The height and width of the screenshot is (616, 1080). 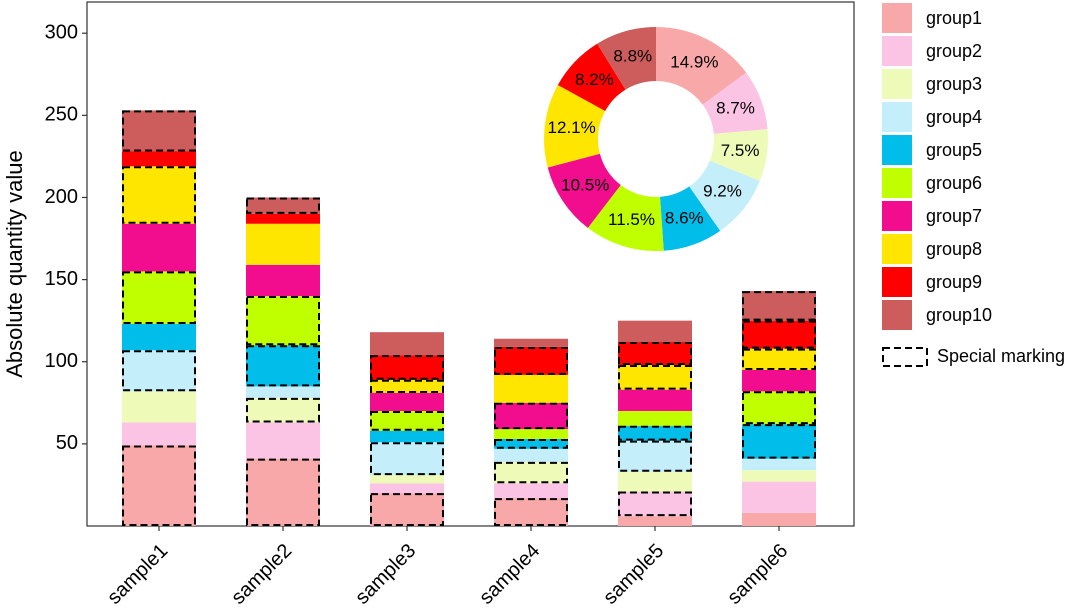 I want to click on slice-label: 14.9%, so click(x=694, y=62).